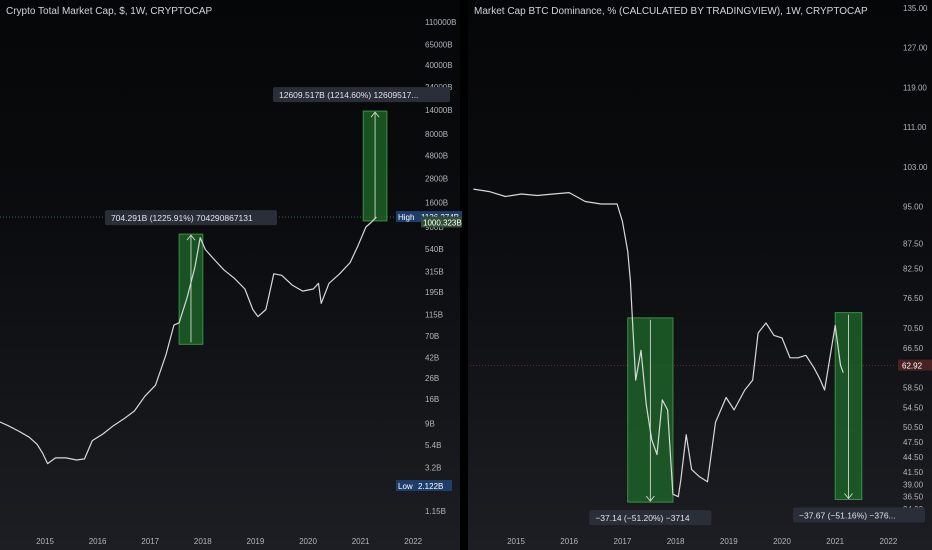  Describe the element at coordinates (433, 445) in the screenshot. I see `left-y-tick-label: 5.4B` at that location.